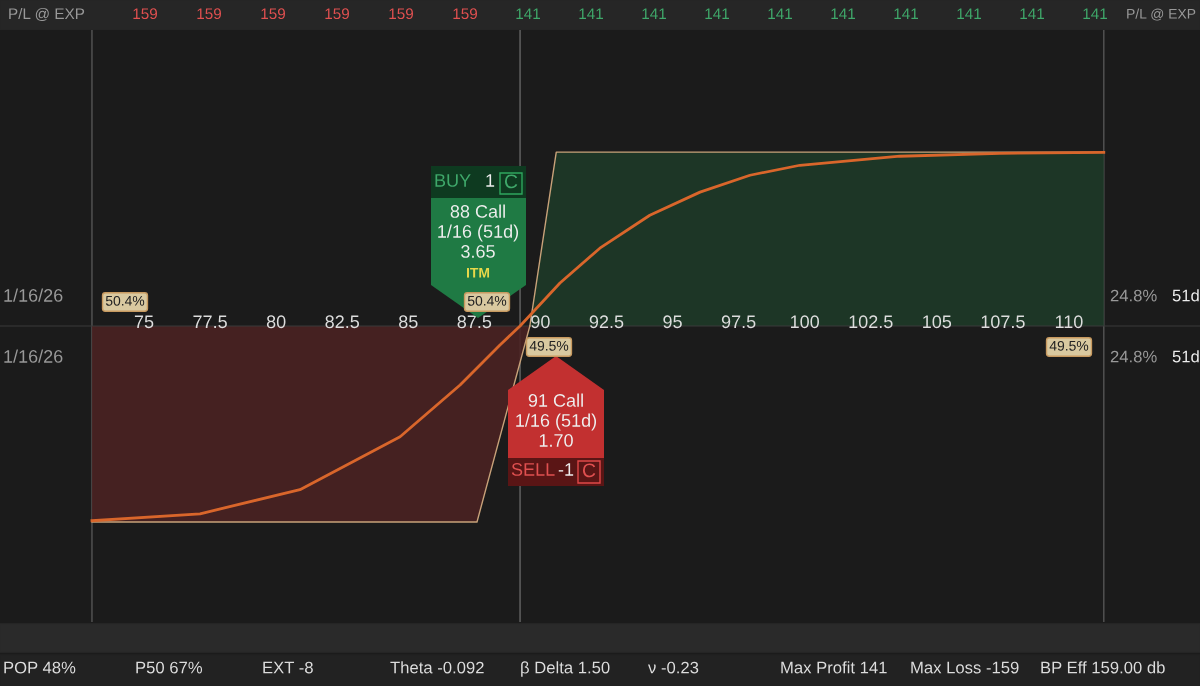 The height and width of the screenshot is (686, 1200). I want to click on text: Theta -0.092, so click(437, 667).